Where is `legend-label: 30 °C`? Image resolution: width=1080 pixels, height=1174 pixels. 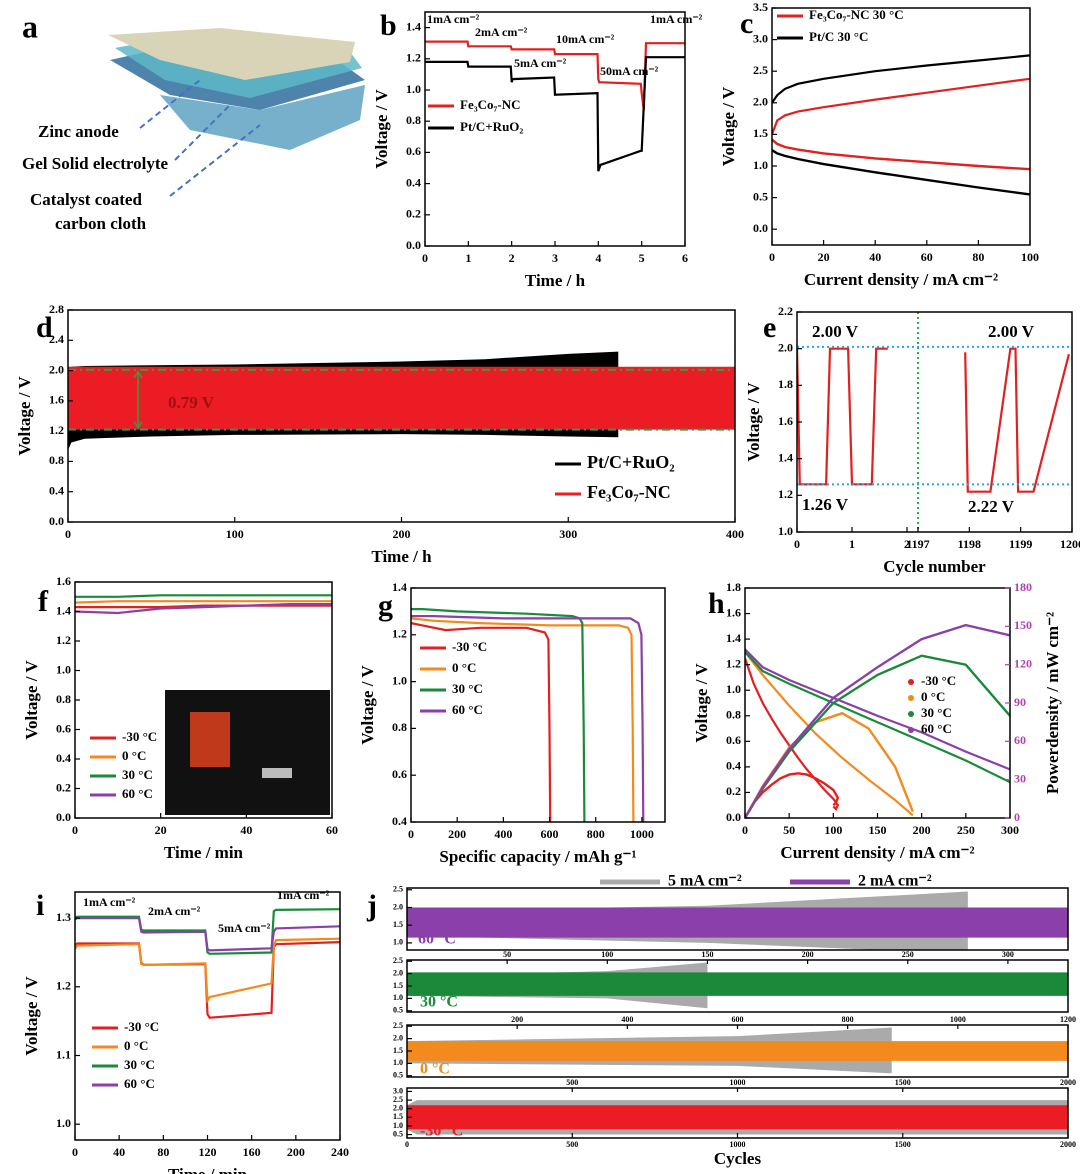
legend-label: 30 °C is located at coordinates (137, 774).